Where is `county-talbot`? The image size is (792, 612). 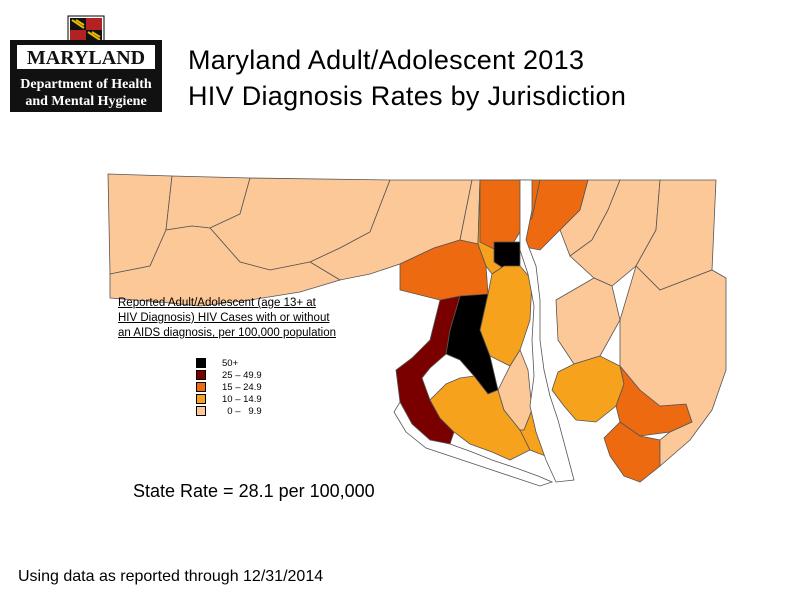 county-talbot is located at coordinates (588, 321).